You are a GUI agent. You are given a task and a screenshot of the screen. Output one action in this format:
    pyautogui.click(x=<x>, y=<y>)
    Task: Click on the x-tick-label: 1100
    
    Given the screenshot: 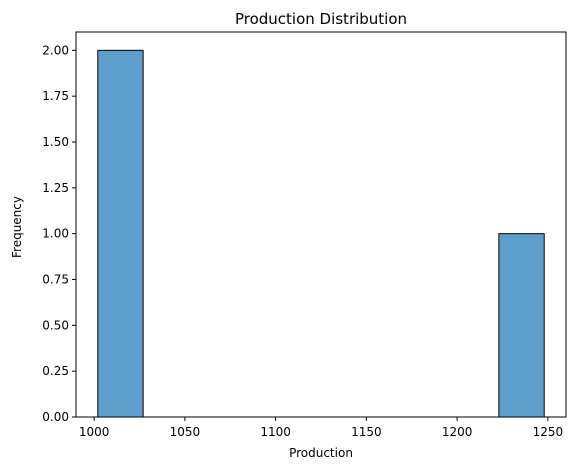 What is the action you would take?
    pyautogui.click(x=275, y=432)
    